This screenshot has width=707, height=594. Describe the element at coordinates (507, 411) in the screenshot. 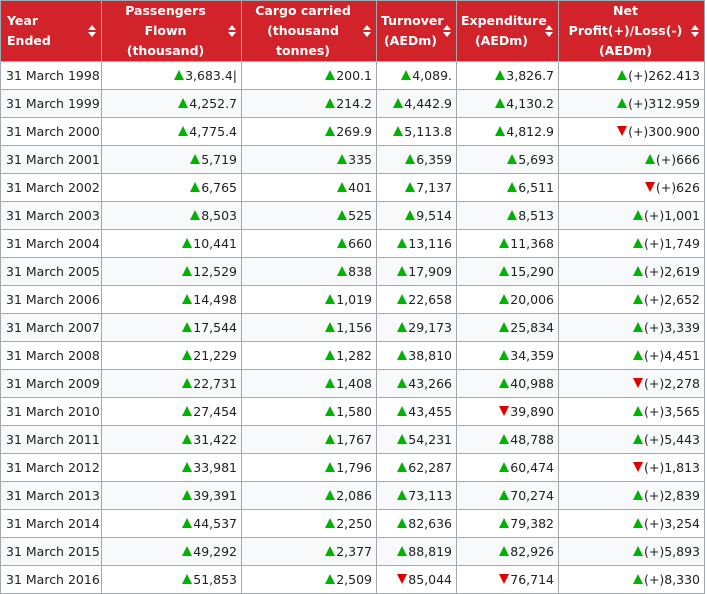

I see `expenditure-cell: 39,890` at that location.